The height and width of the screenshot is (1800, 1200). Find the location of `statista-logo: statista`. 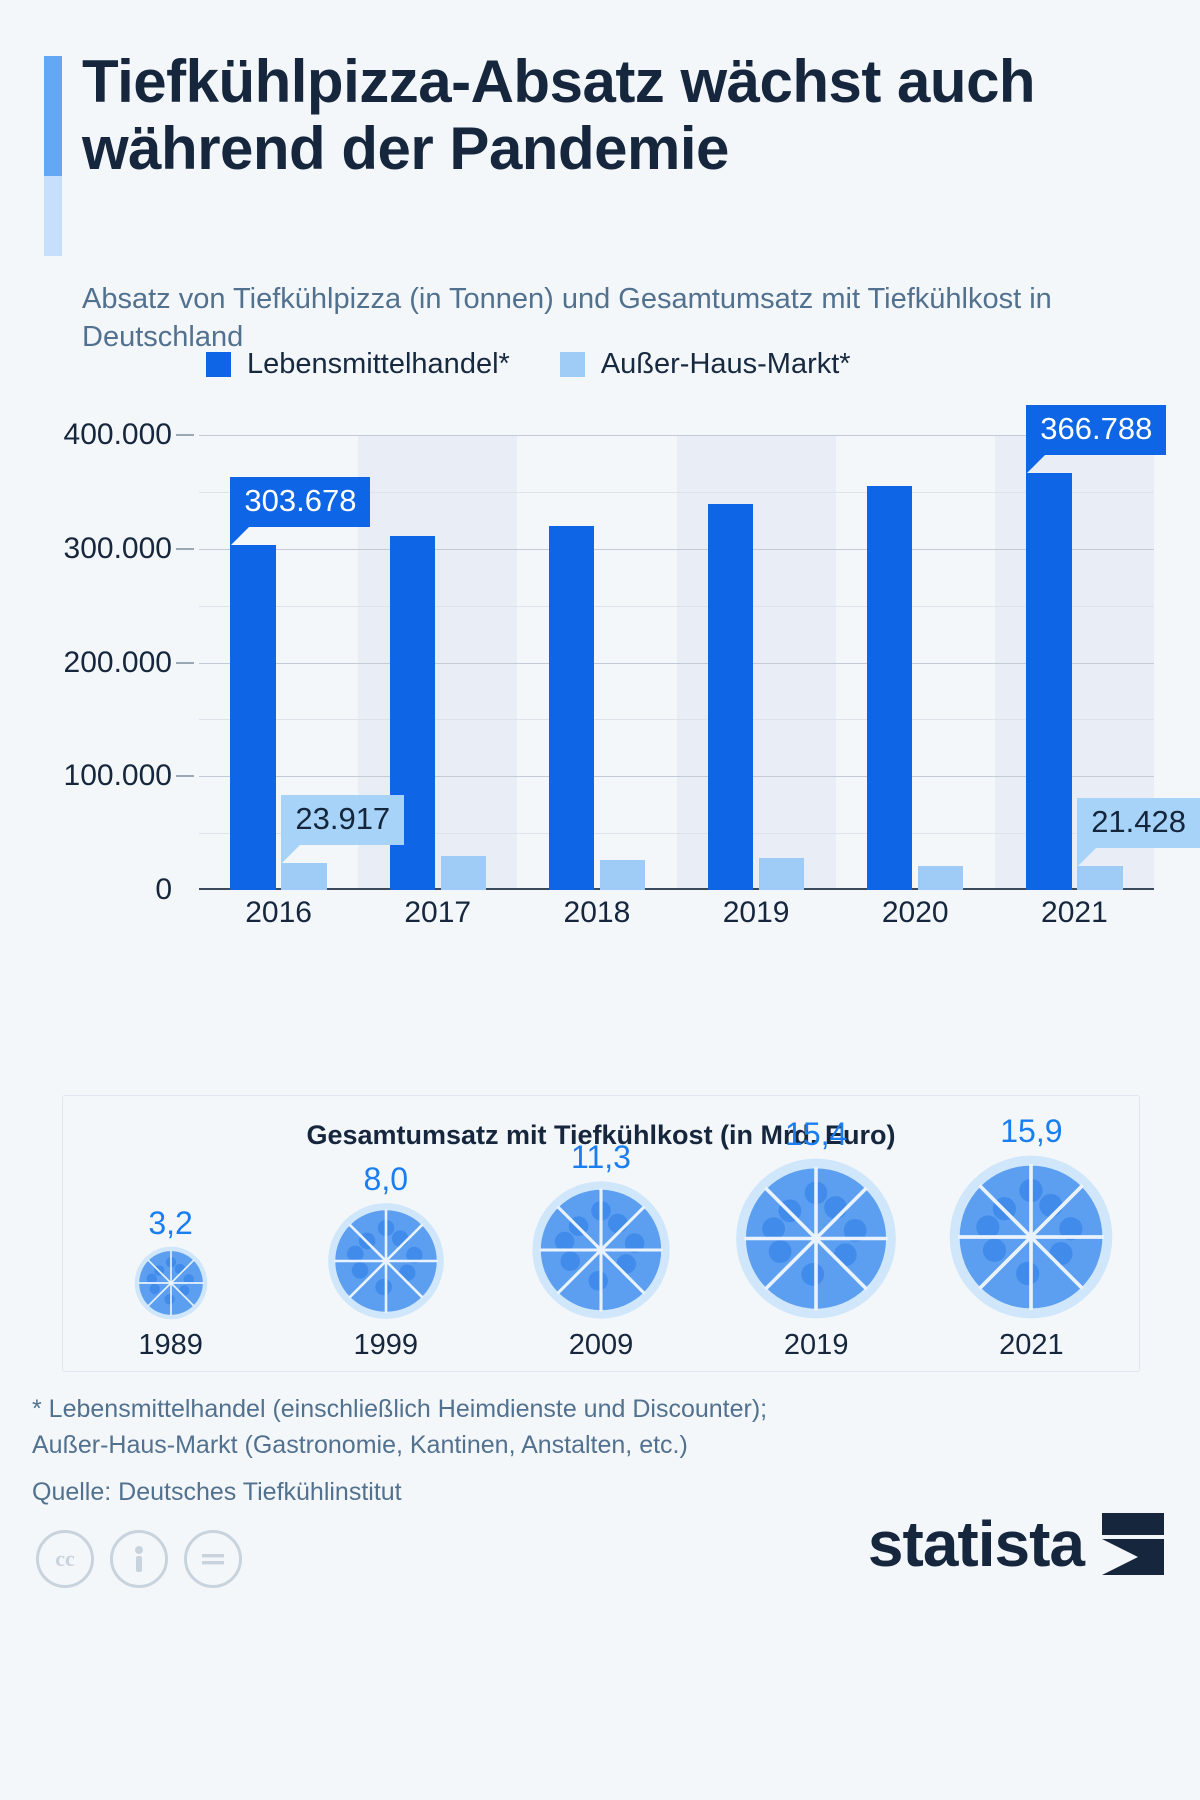

statista-logo: statista is located at coordinates (1016, 1544).